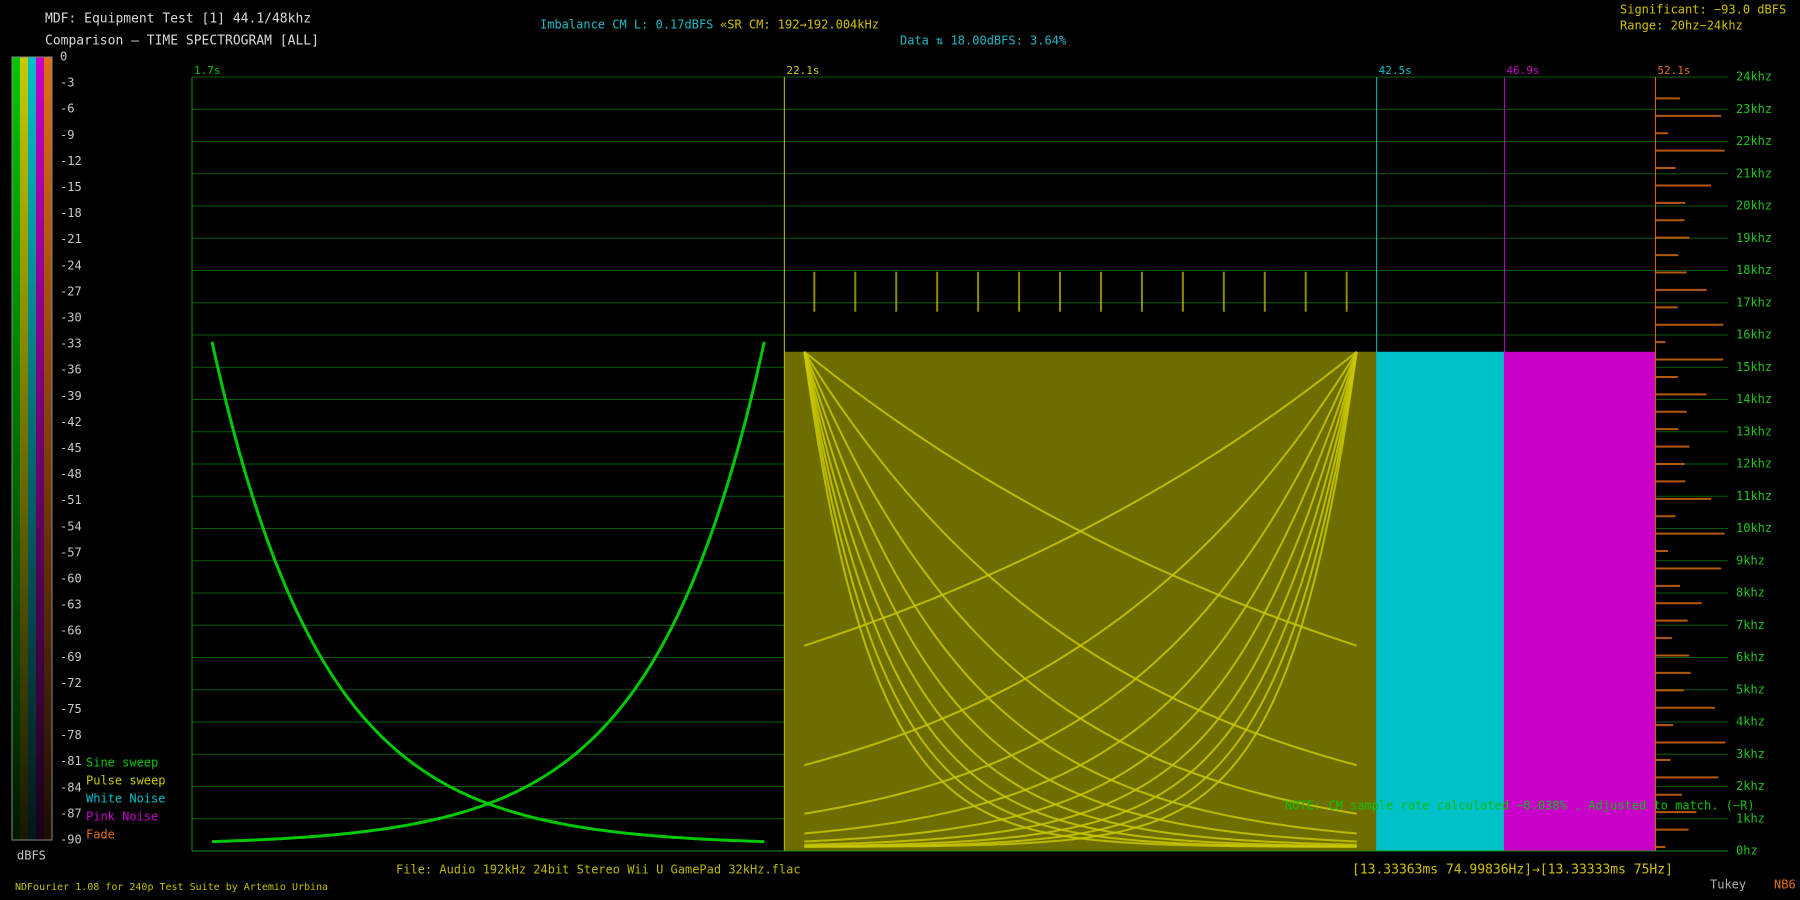 The width and height of the screenshot is (1800, 900). I want to click on y-tick-label: 0hz, so click(1747, 851).